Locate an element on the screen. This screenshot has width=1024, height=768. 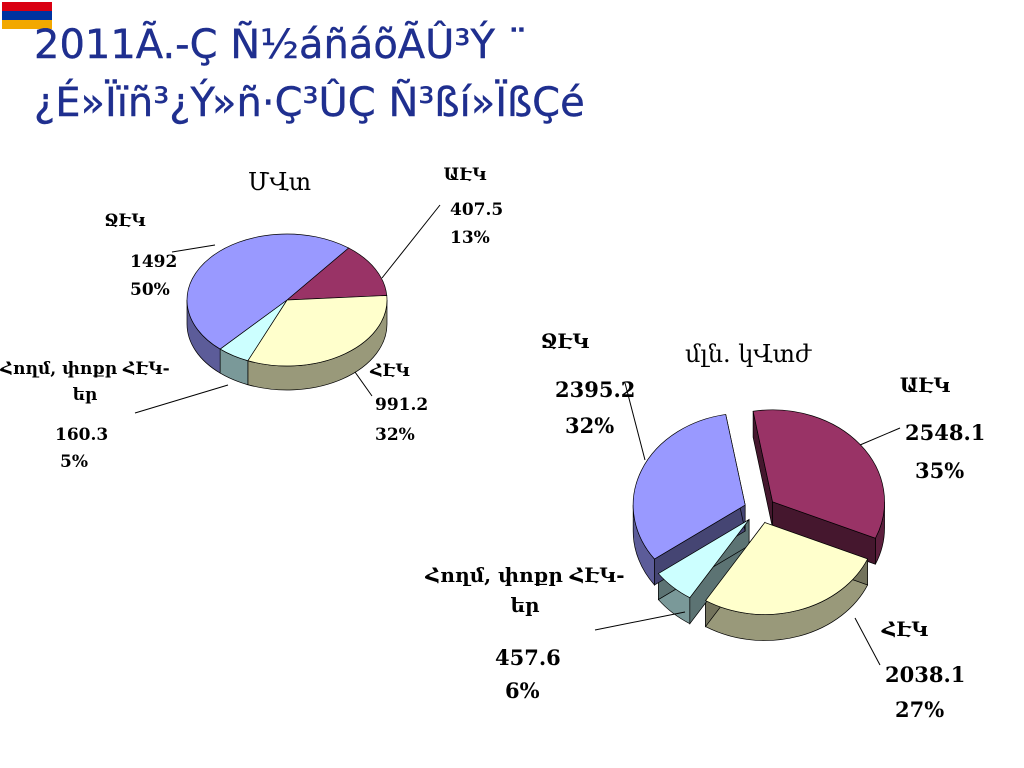
flag is located at coordinates (27, 15).